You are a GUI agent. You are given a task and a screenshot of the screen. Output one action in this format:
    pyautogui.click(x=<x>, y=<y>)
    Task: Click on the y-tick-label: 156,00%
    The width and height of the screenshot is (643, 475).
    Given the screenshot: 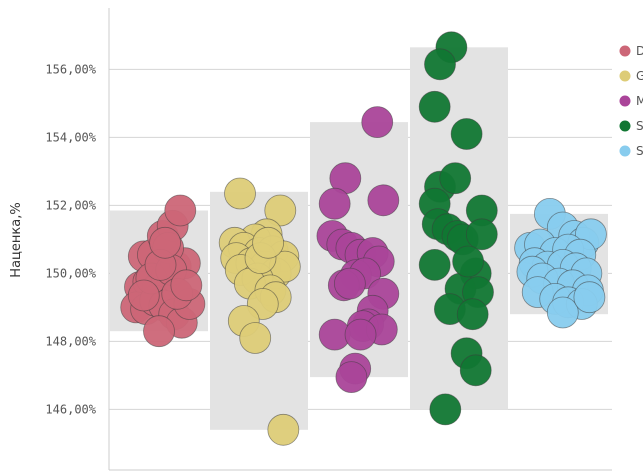 What is the action you would take?
    pyautogui.click(x=70, y=69)
    